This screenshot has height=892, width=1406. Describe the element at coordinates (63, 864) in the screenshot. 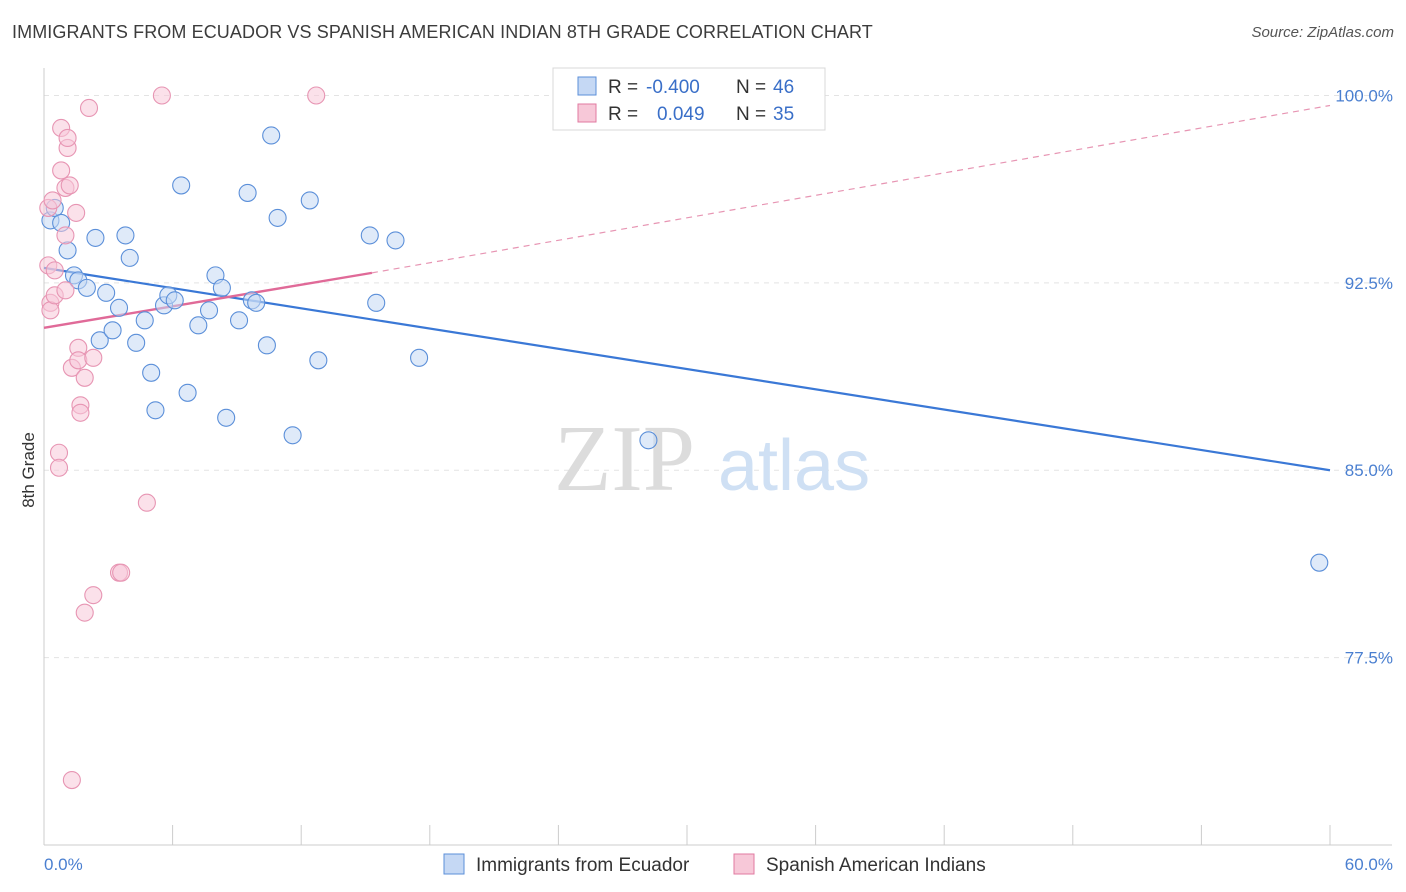

I see `x-tick-label-0: 0.0%` at that location.